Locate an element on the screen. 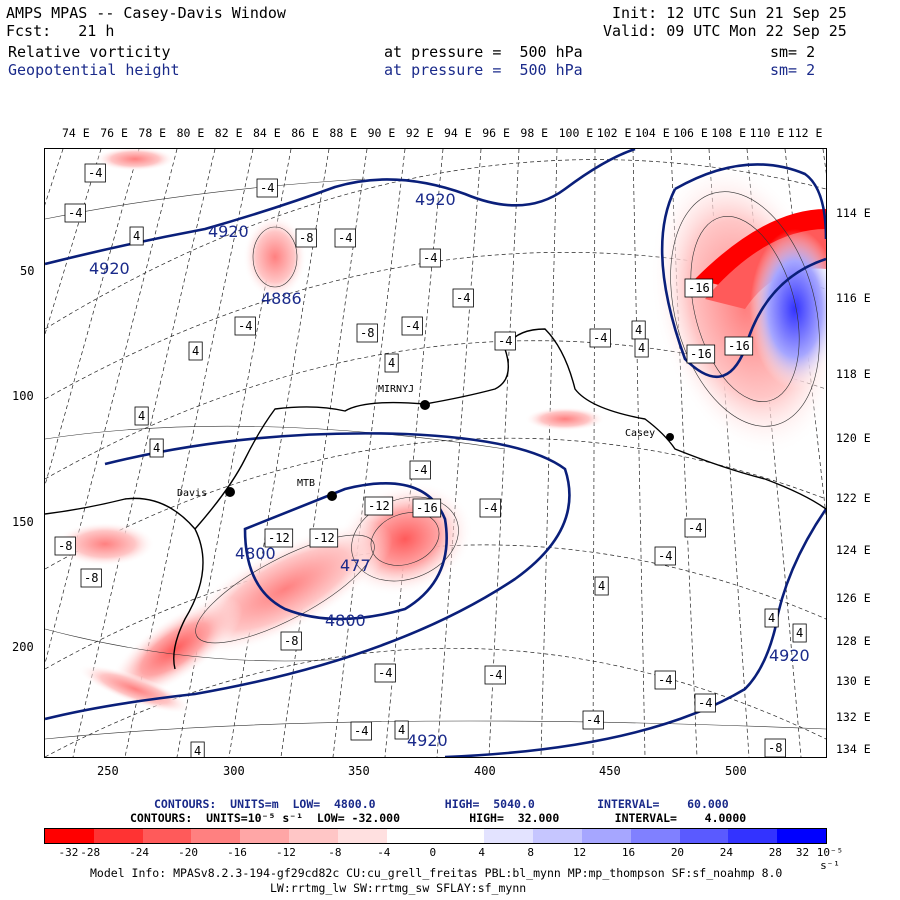  color-bar-label: -24 is located at coordinates (139, 852).